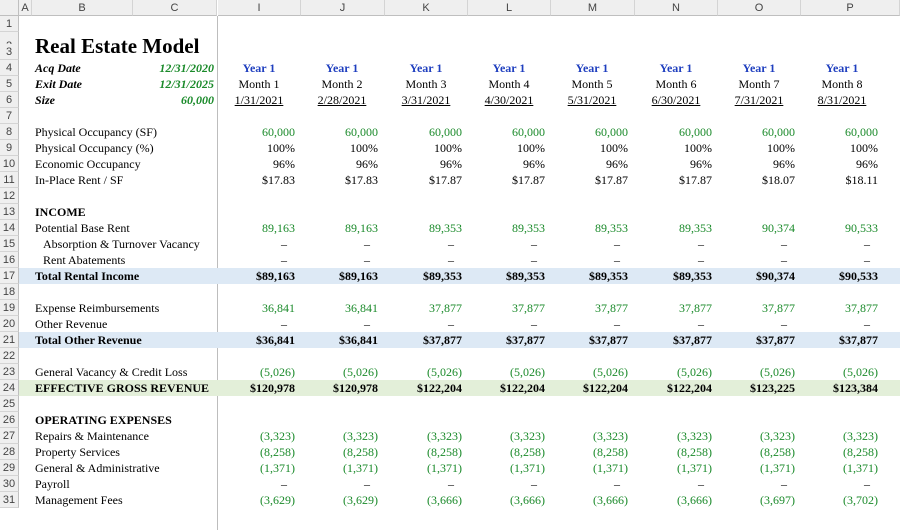 The width and height of the screenshot is (900, 530). What do you see at coordinates (259, 100) in the screenshot?
I see `period-date: 1/31/2021` at bounding box center [259, 100].